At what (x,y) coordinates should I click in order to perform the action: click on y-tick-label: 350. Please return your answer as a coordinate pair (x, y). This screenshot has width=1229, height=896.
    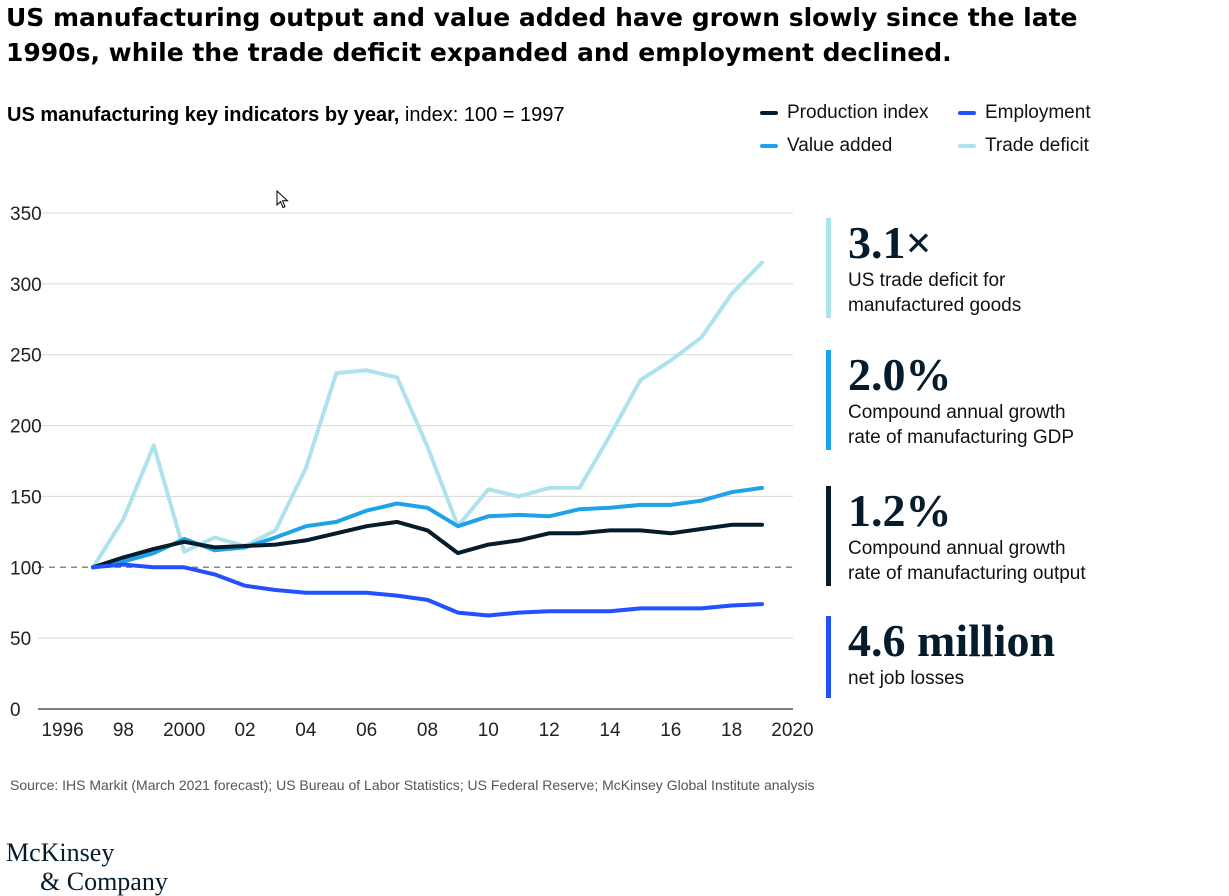
    Looking at the image, I should click on (26, 214).